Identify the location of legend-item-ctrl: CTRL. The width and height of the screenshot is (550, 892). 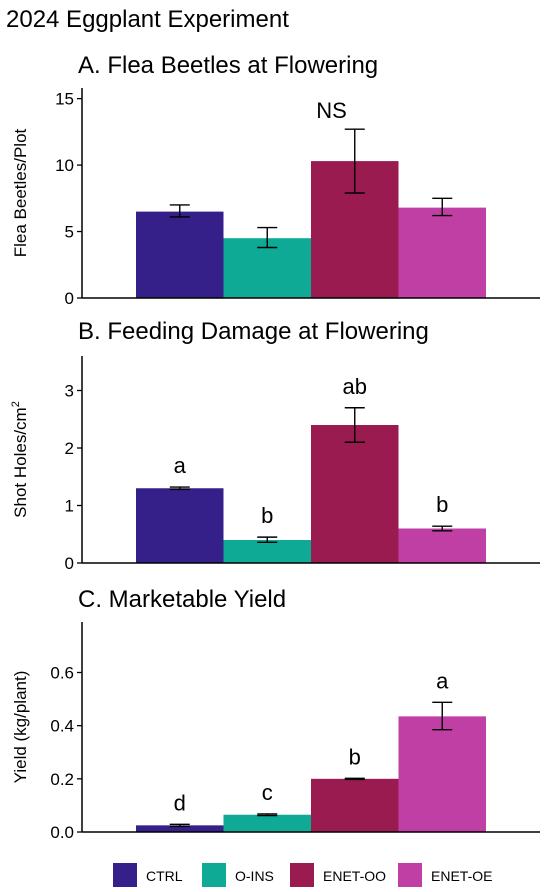
(148, 875).